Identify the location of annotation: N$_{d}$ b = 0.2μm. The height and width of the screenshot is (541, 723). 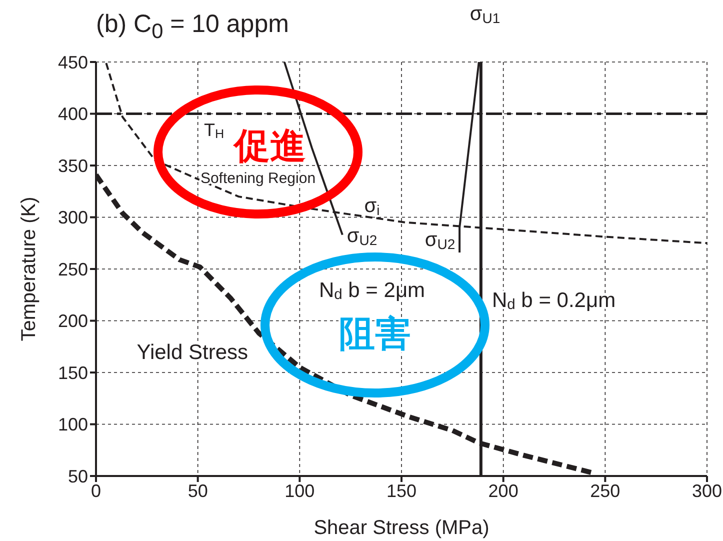
(554, 300).